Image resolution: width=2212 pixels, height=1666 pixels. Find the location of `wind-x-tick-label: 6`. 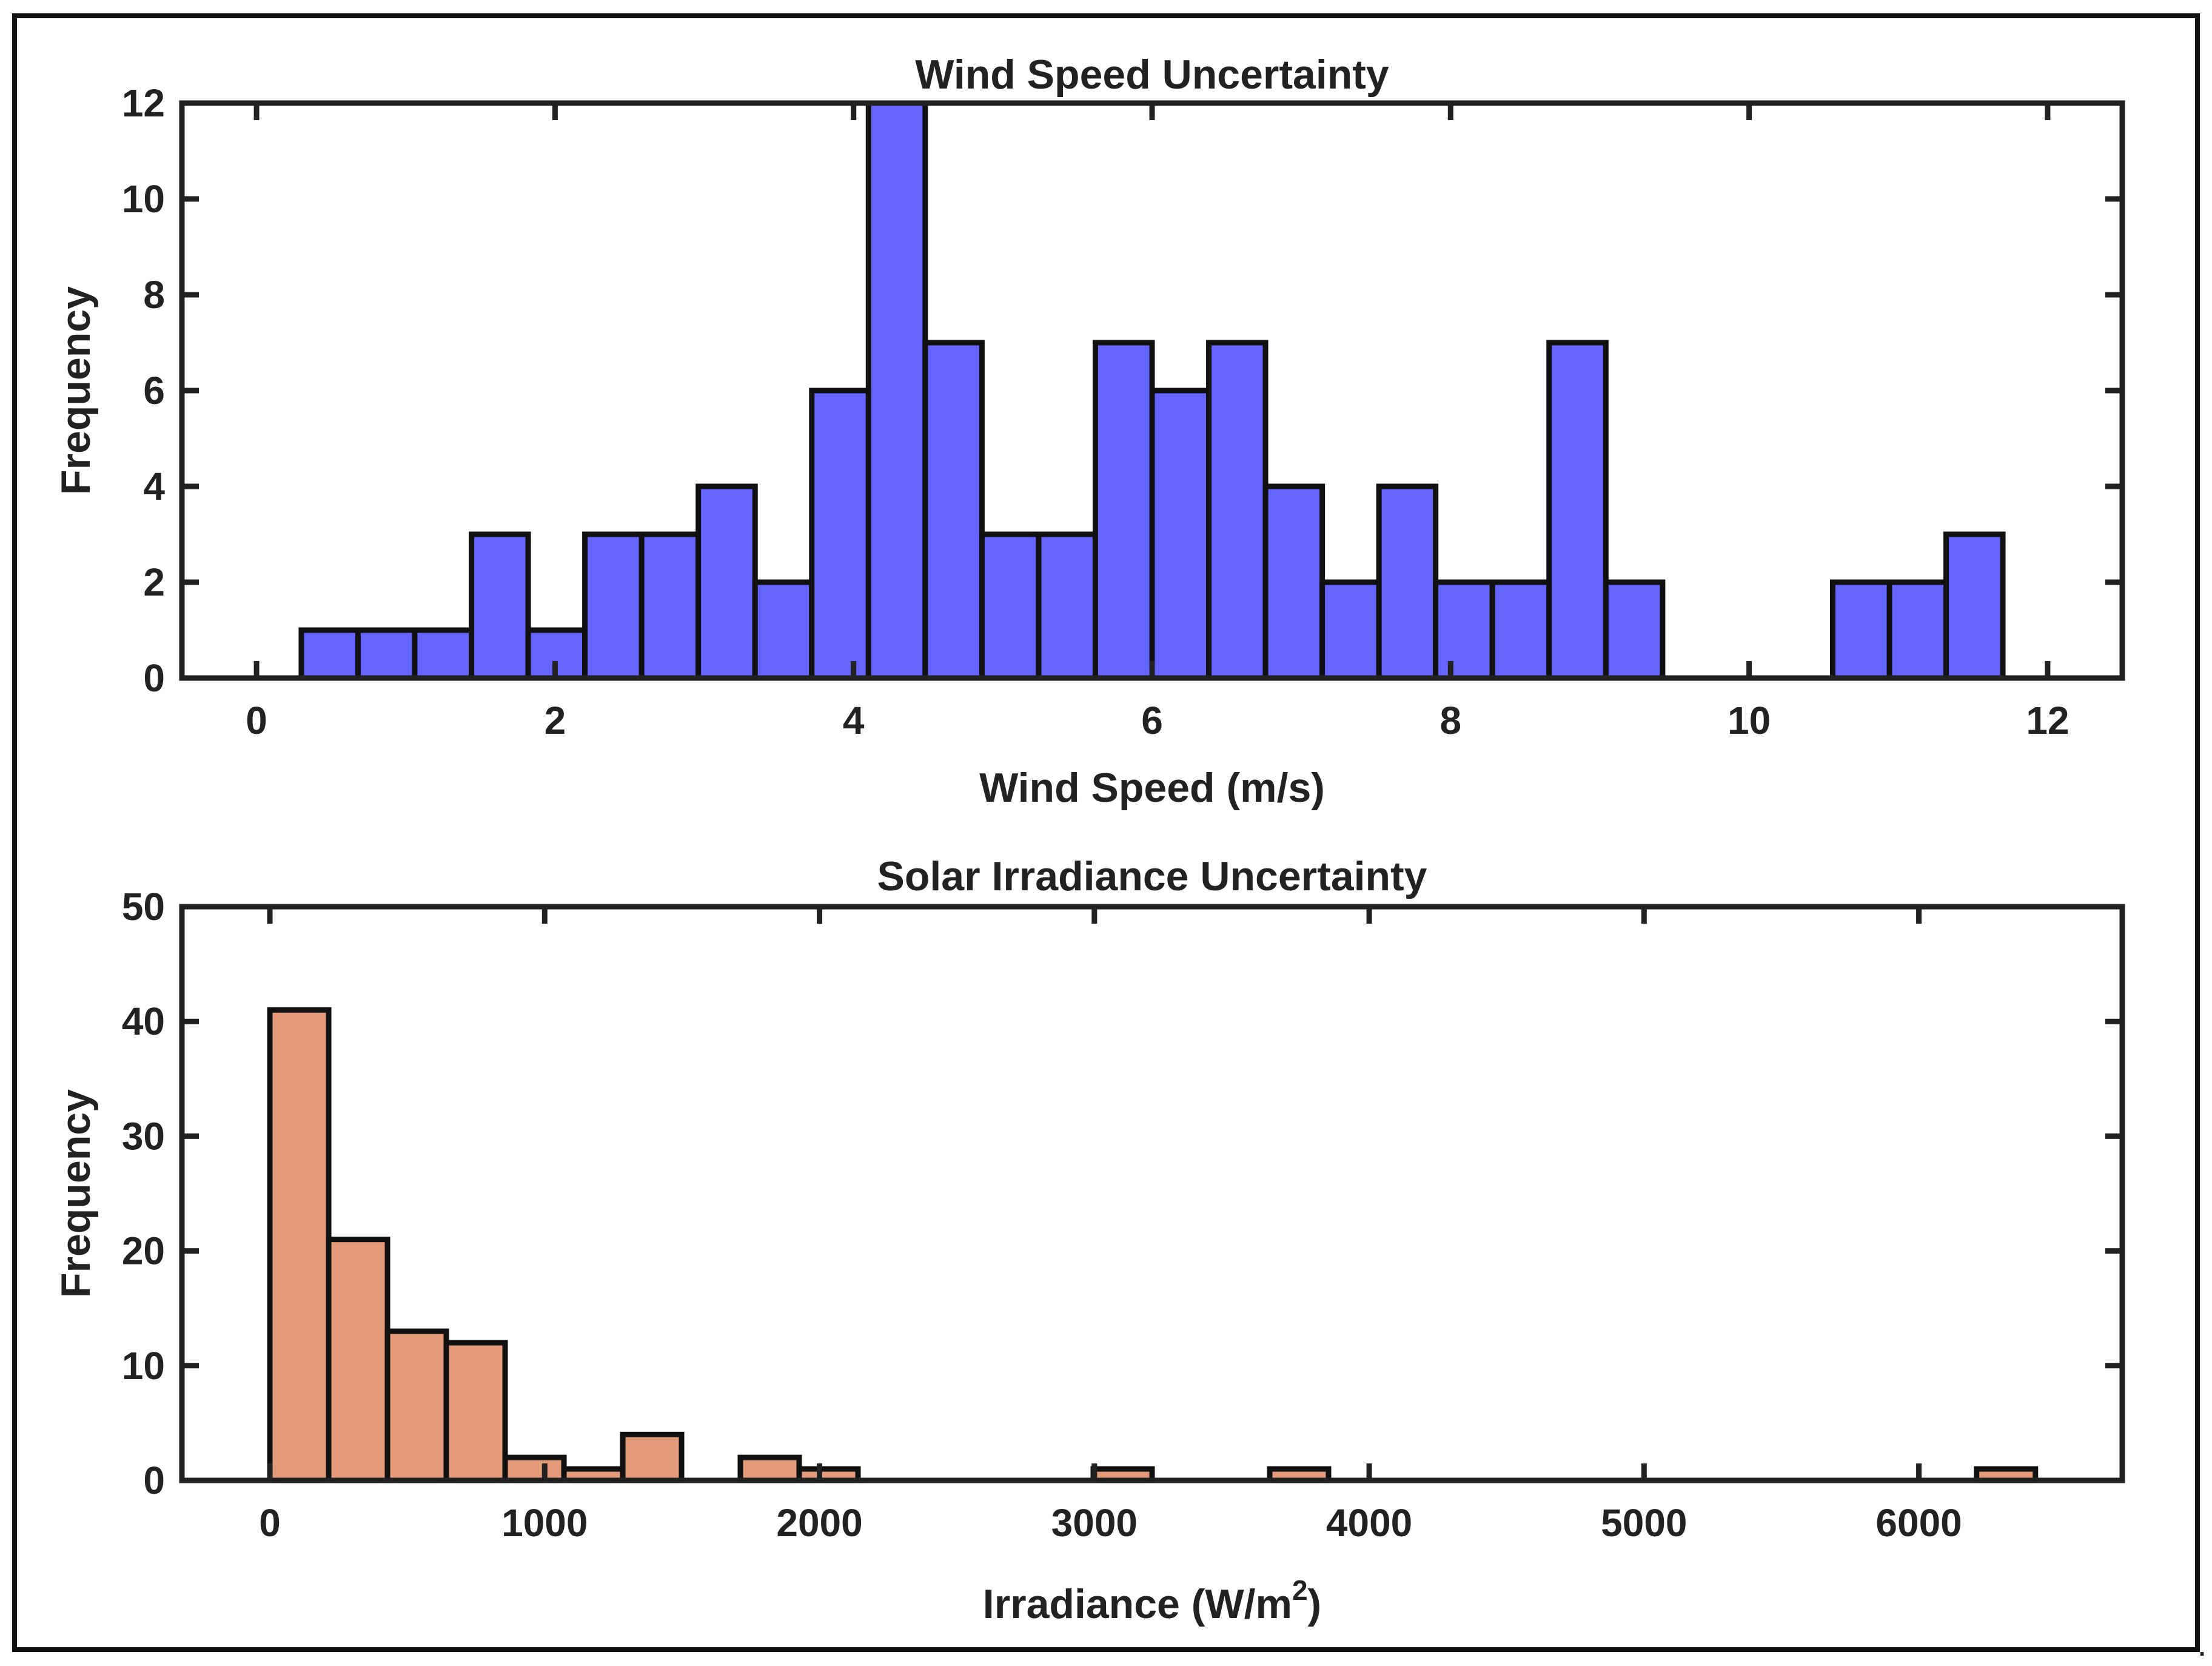

wind-x-tick-label: 6 is located at coordinates (1152, 720).